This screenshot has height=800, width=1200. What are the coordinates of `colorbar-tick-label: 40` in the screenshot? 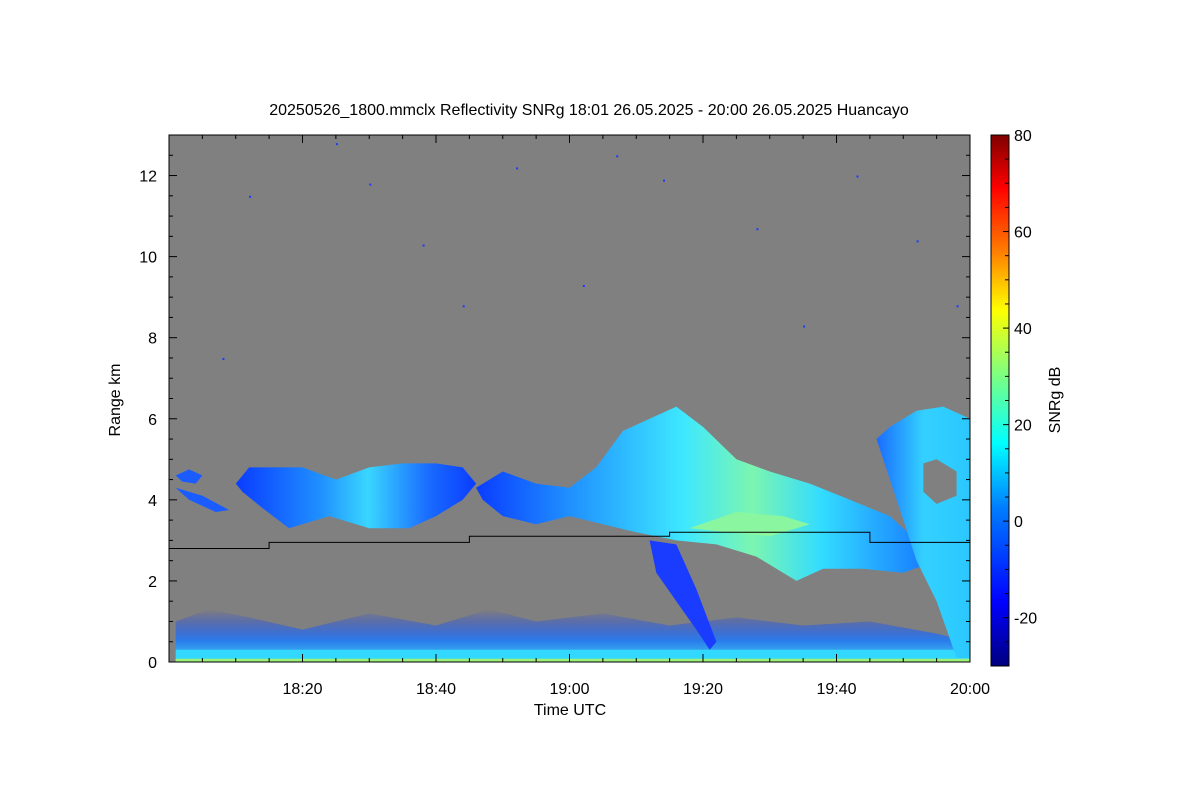 It's located at (1023, 329).